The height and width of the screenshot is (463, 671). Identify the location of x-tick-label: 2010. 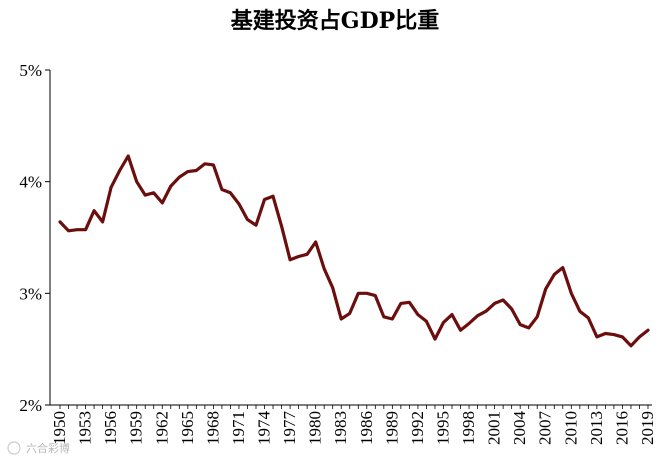
(570, 428).